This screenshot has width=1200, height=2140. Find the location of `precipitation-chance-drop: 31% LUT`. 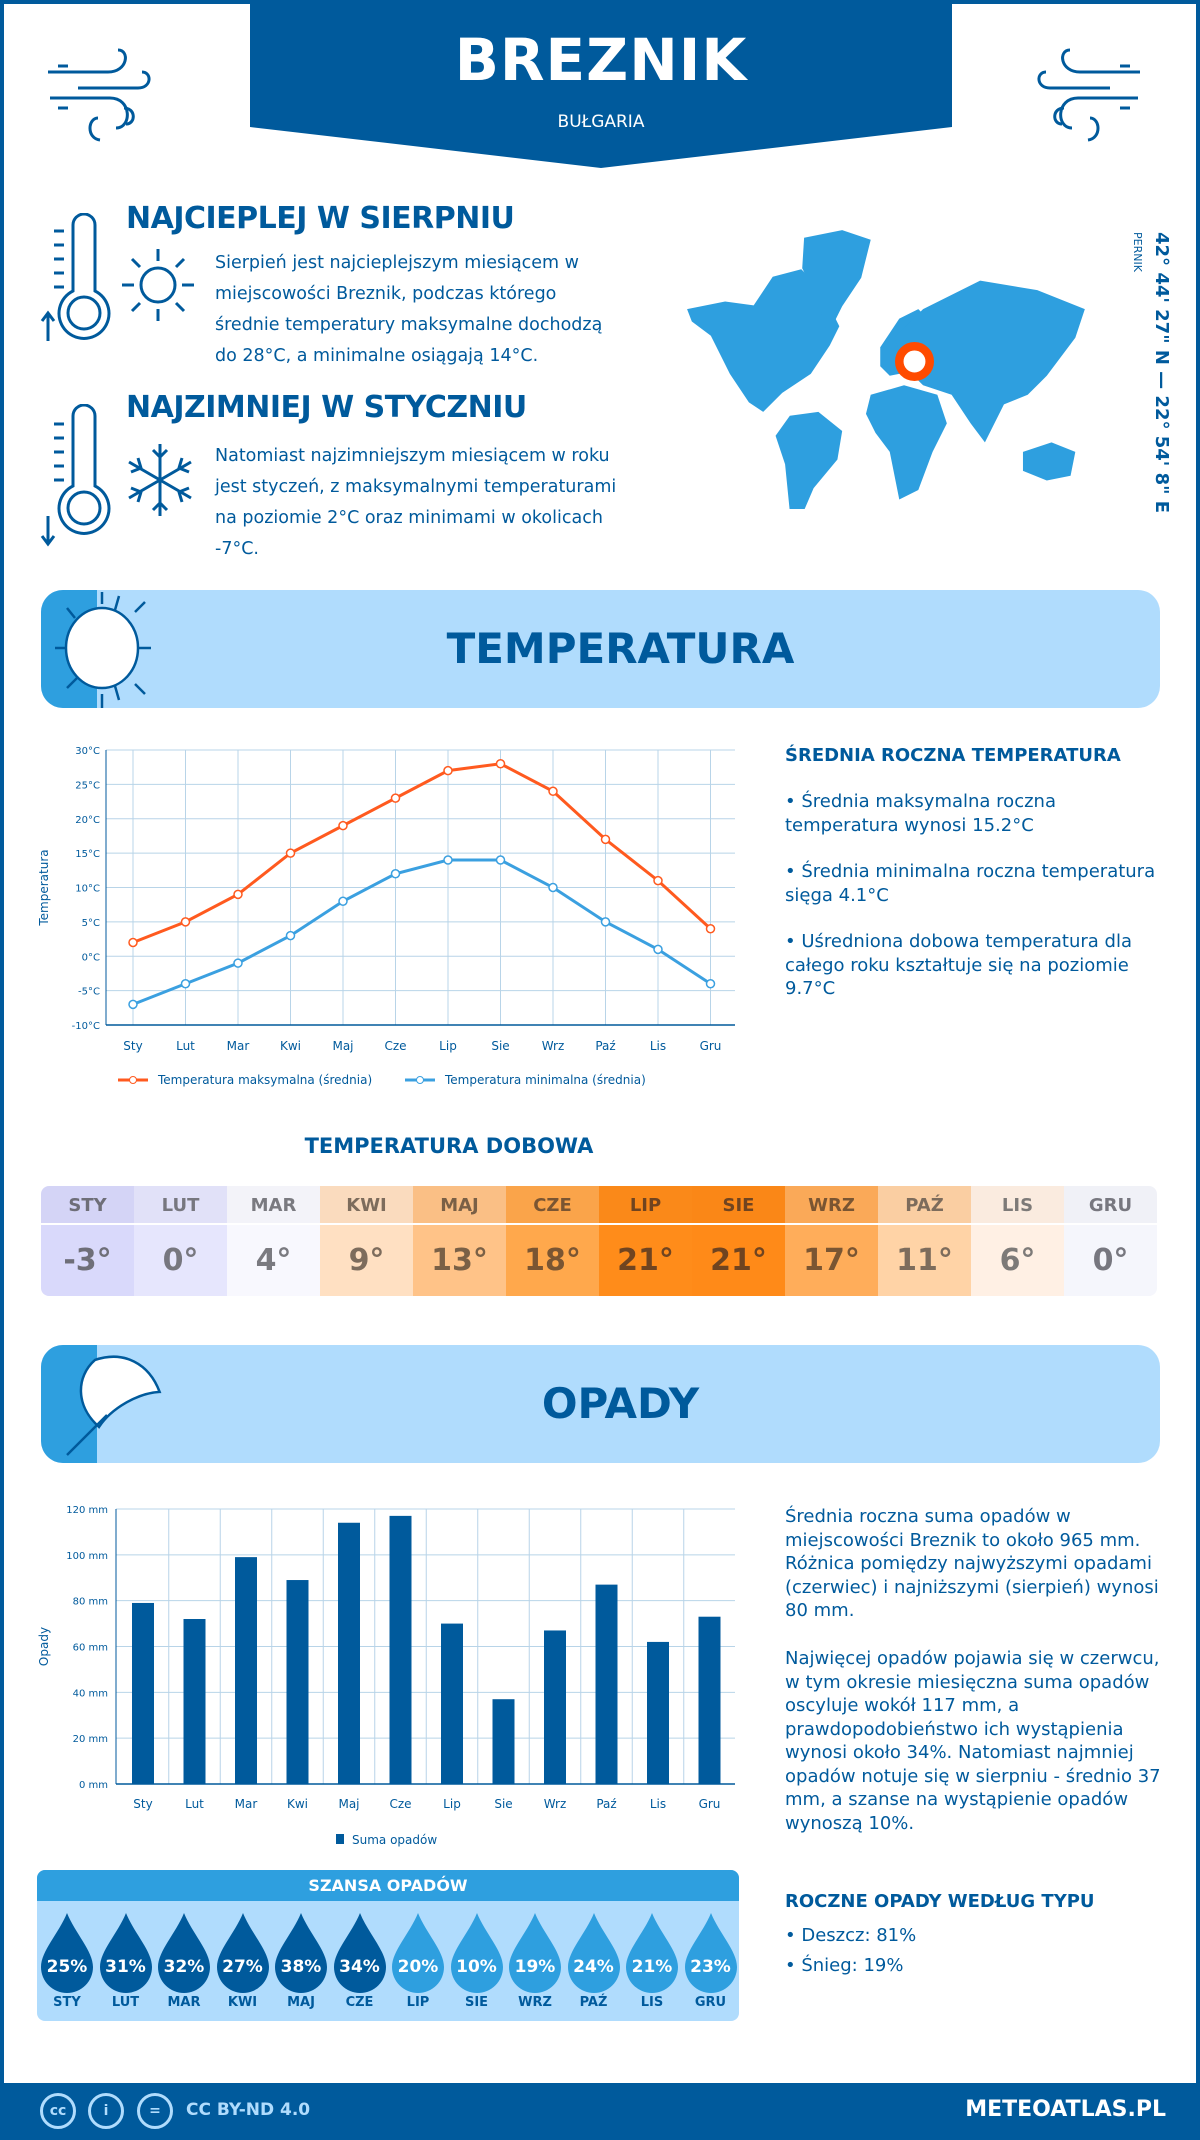

precipitation-chance-drop: 31% LUT is located at coordinates (125, 1961).